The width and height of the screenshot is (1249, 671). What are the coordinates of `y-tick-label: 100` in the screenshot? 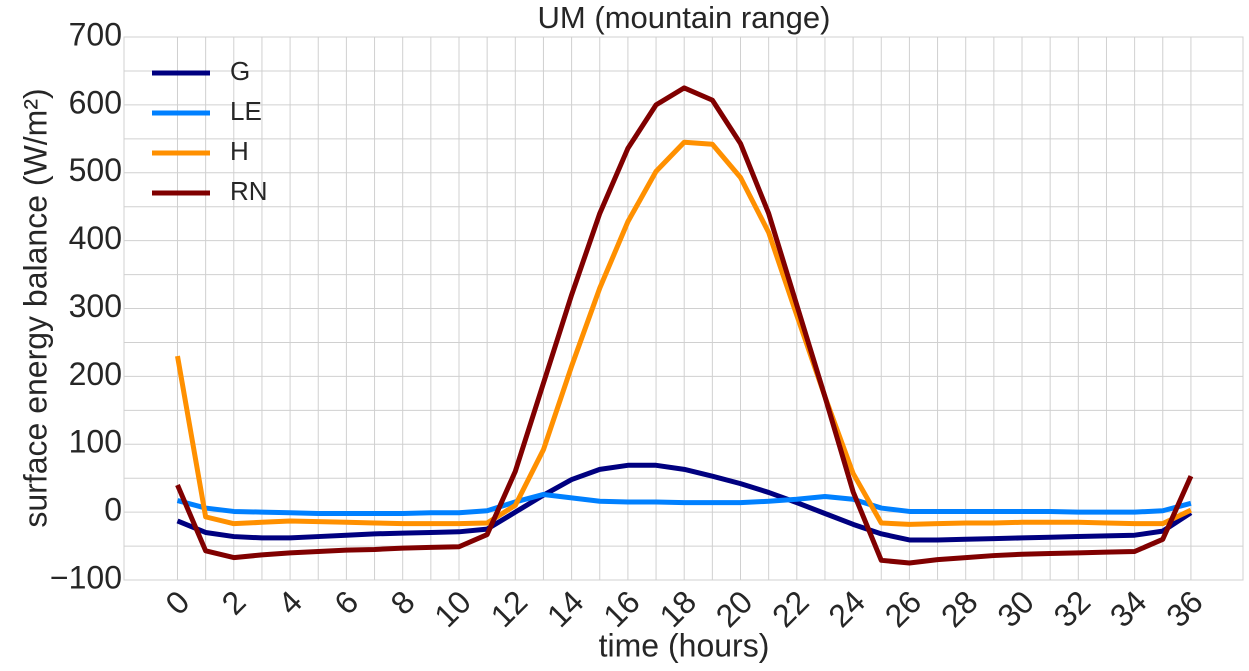 It's located at (95, 442).